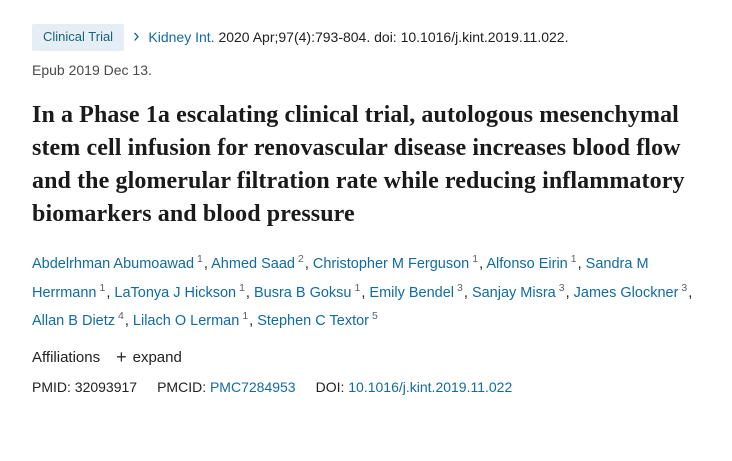 The width and height of the screenshot is (732, 461). Describe the element at coordinates (181, 37) in the screenshot. I see `journal-link: Kidney Int.` at that location.